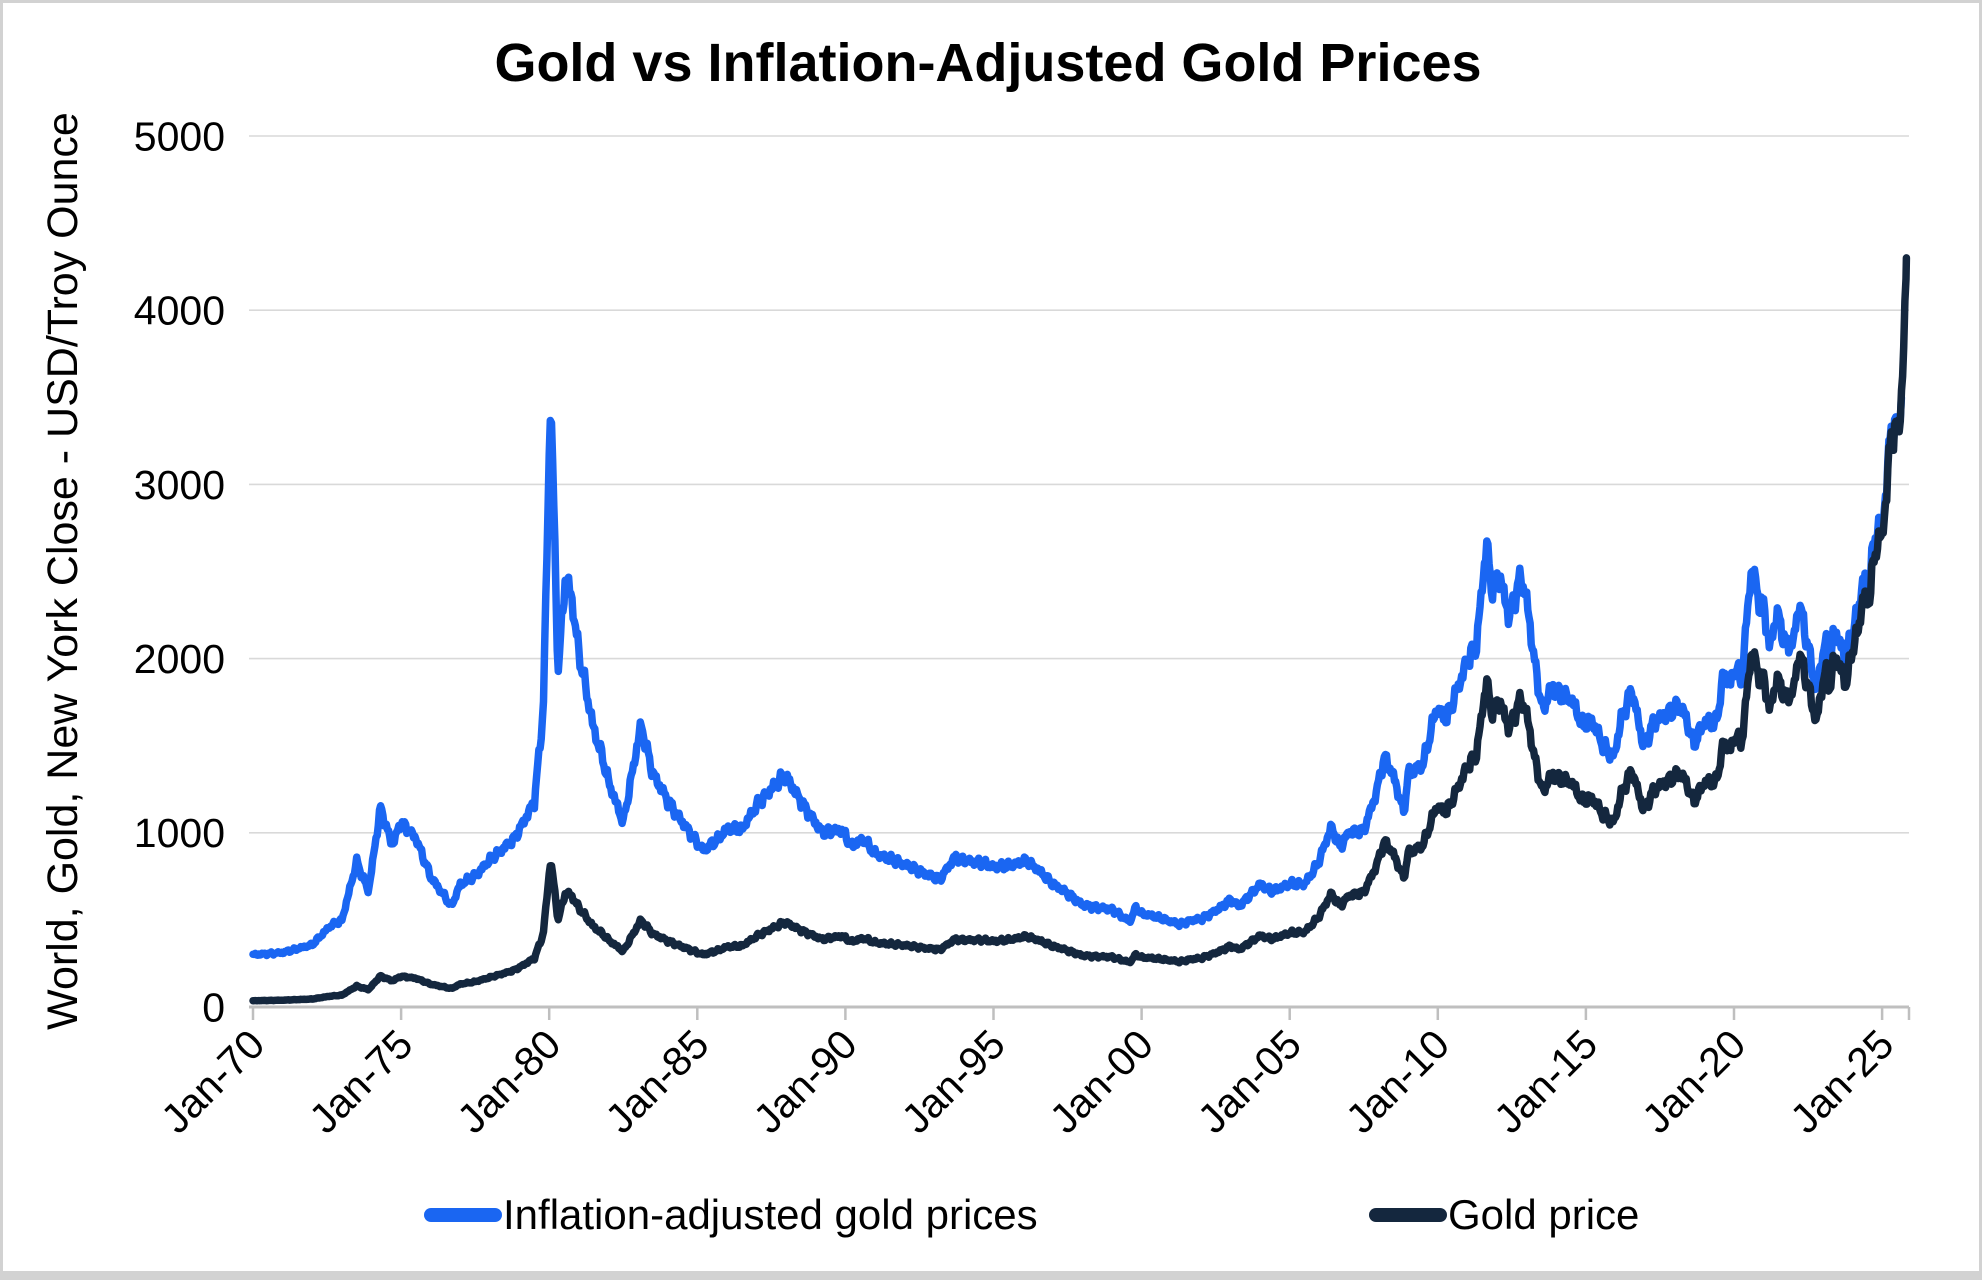  What do you see at coordinates (508, 1081) in the screenshot?
I see `x-tick-label: Jan-80` at bounding box center [508, 1081].